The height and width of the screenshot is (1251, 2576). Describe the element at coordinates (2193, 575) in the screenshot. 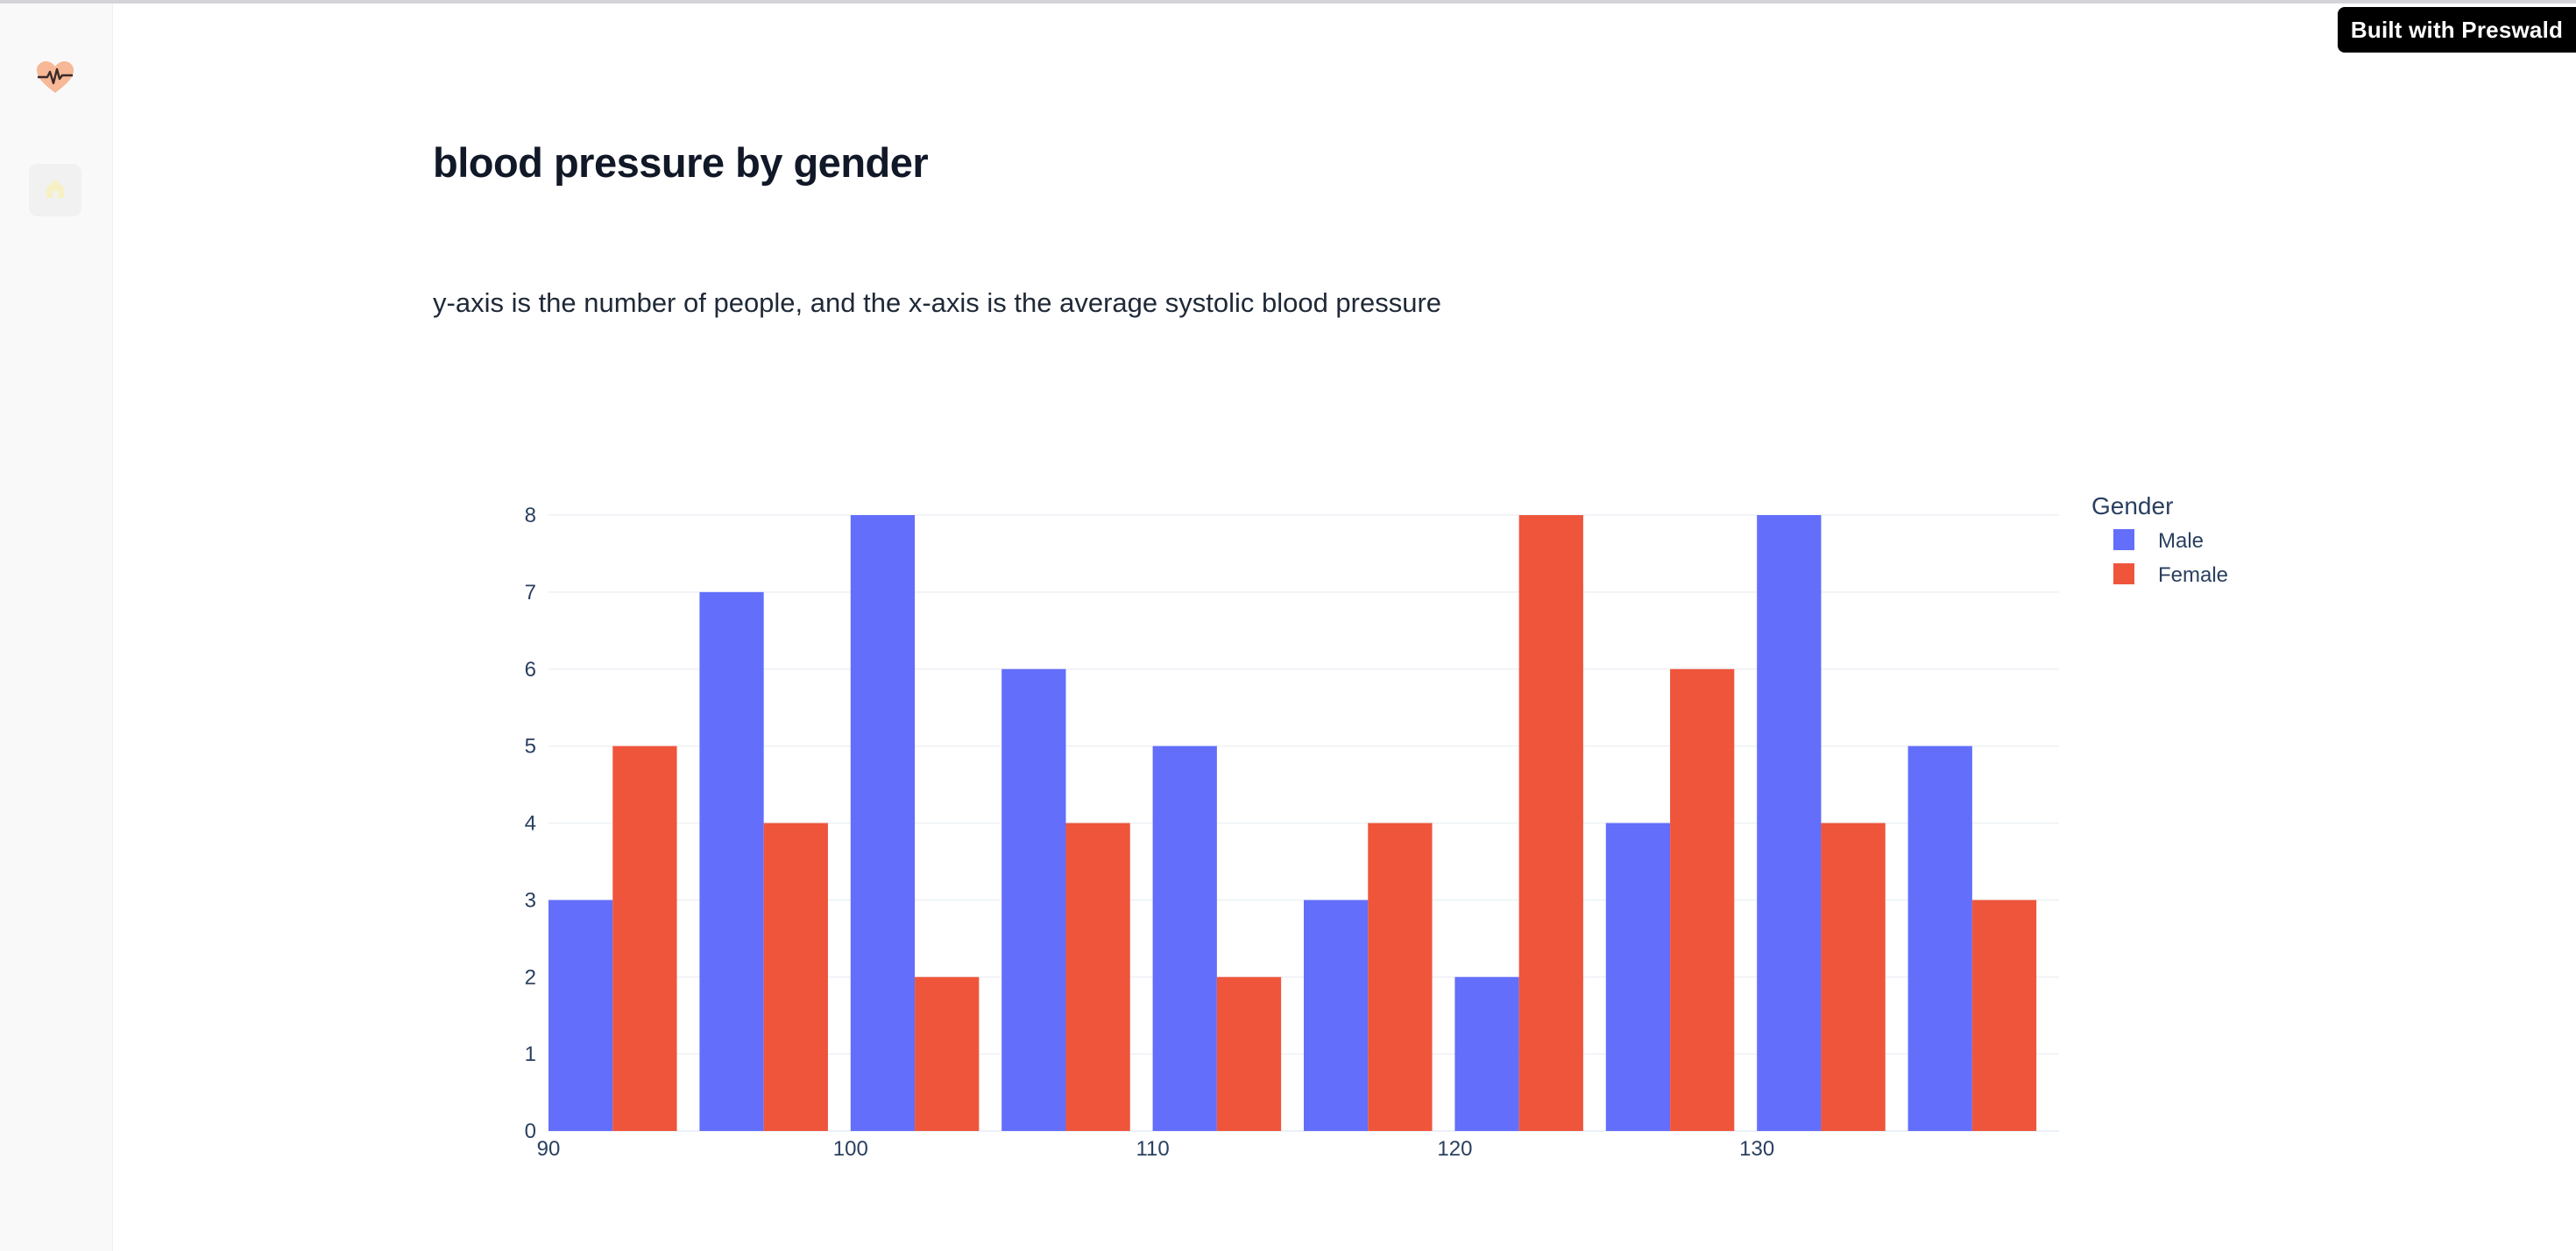

I see `legend-label-female: Female` at that location.